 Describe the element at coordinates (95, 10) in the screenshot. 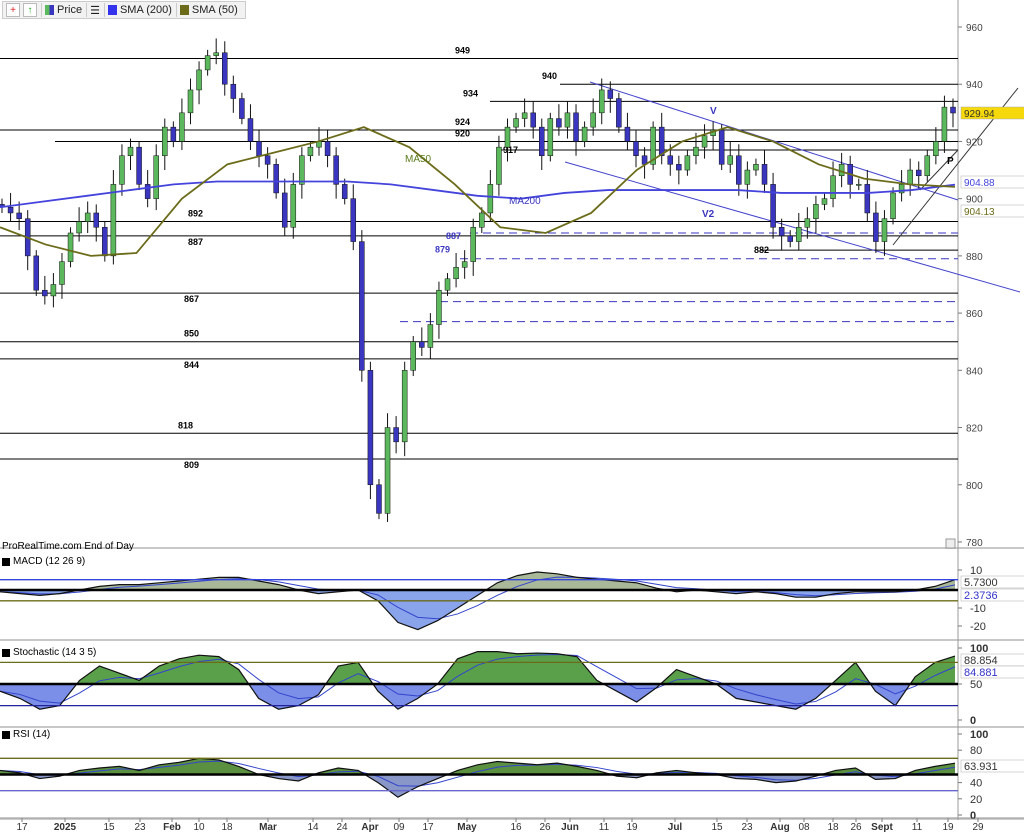

I see `list-icon: ☰` at that location.